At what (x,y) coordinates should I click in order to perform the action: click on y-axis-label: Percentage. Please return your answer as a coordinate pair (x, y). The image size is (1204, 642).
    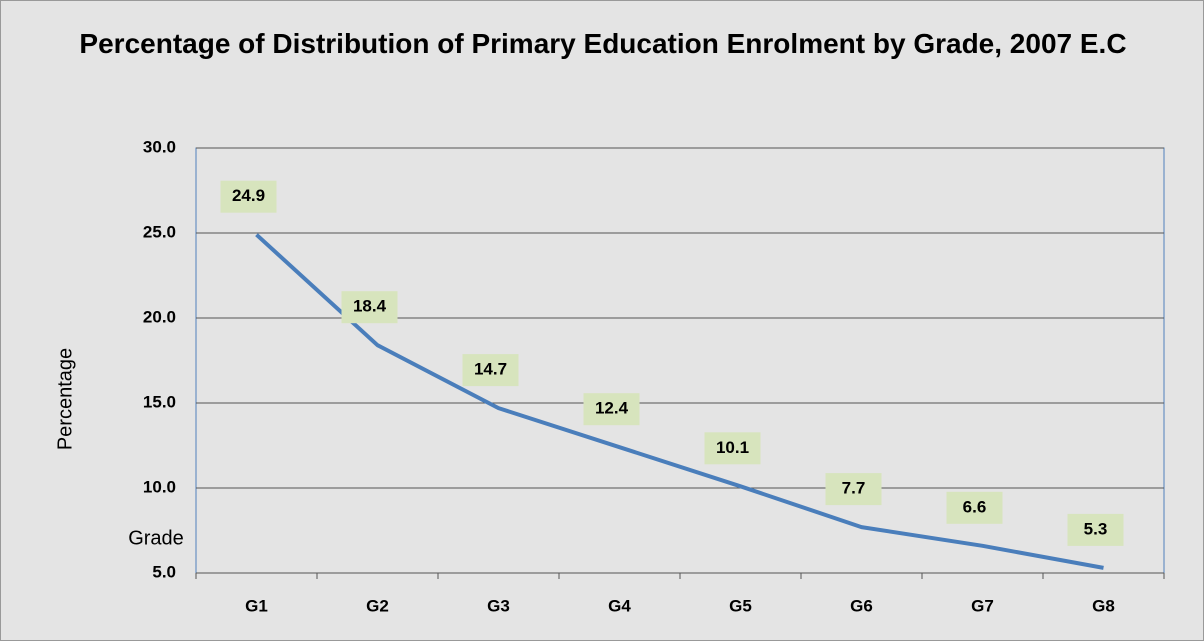
    Looking at the image, I should click on (65, 399).